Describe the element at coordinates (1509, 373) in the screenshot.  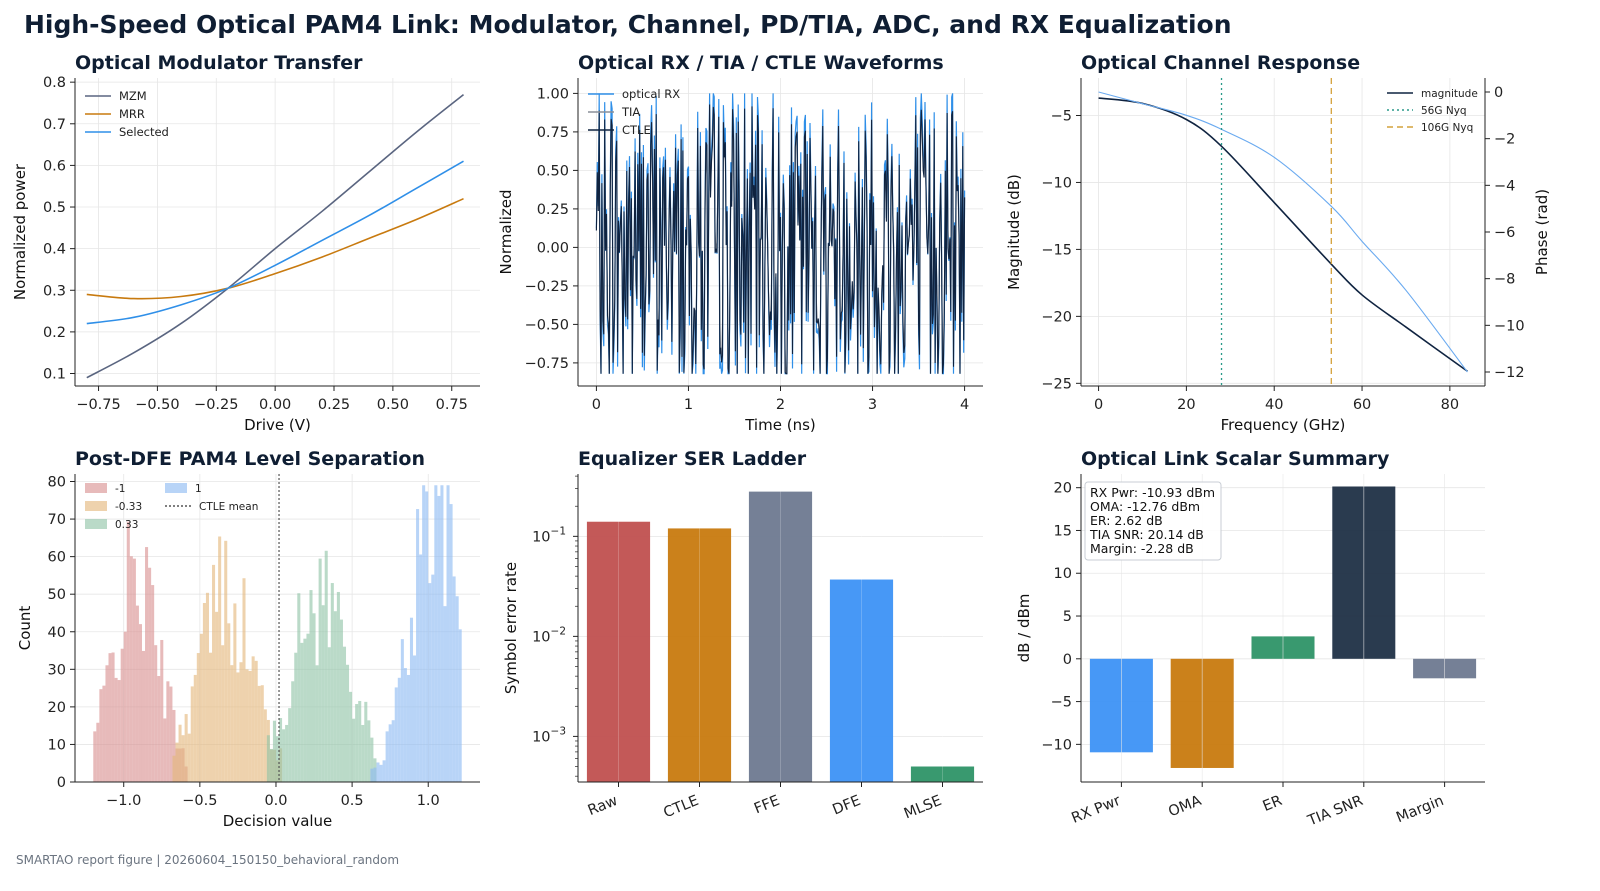
I see `y2-tick-label: −12` at that location.